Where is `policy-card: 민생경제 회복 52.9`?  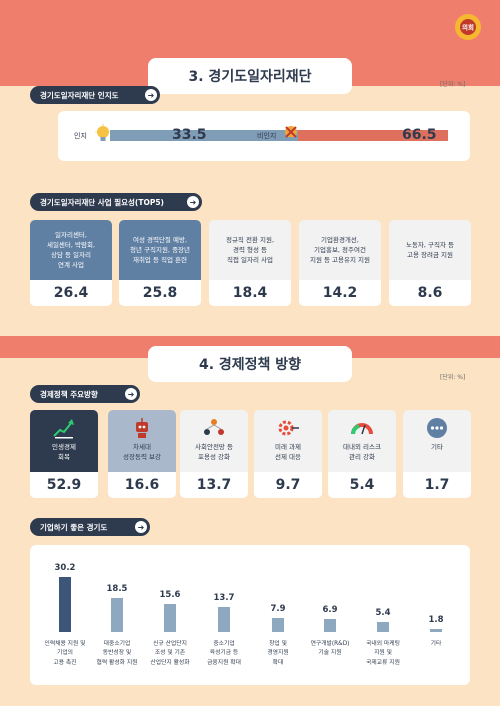 policy-card: 민생경제 회복 52.9 is located at coordinates (64, 454).